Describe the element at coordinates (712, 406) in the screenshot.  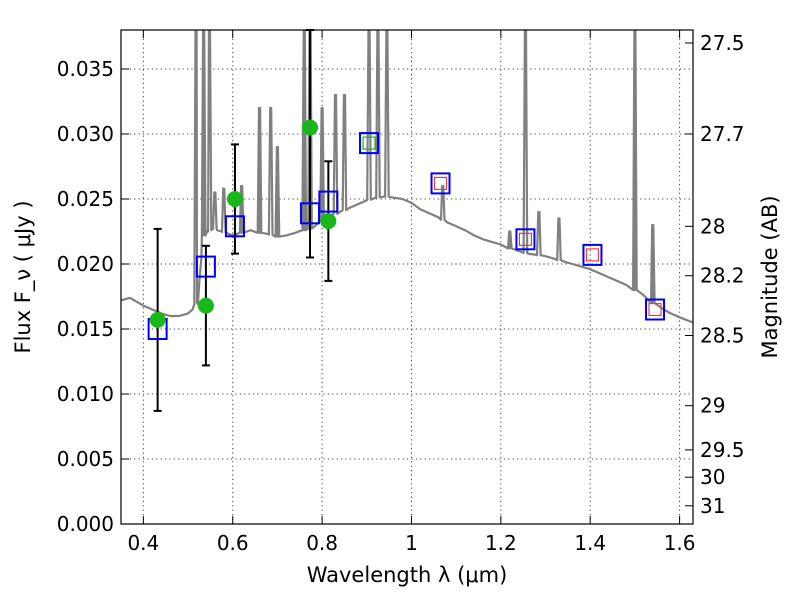
I see `right-tick-label: 29` at that location.